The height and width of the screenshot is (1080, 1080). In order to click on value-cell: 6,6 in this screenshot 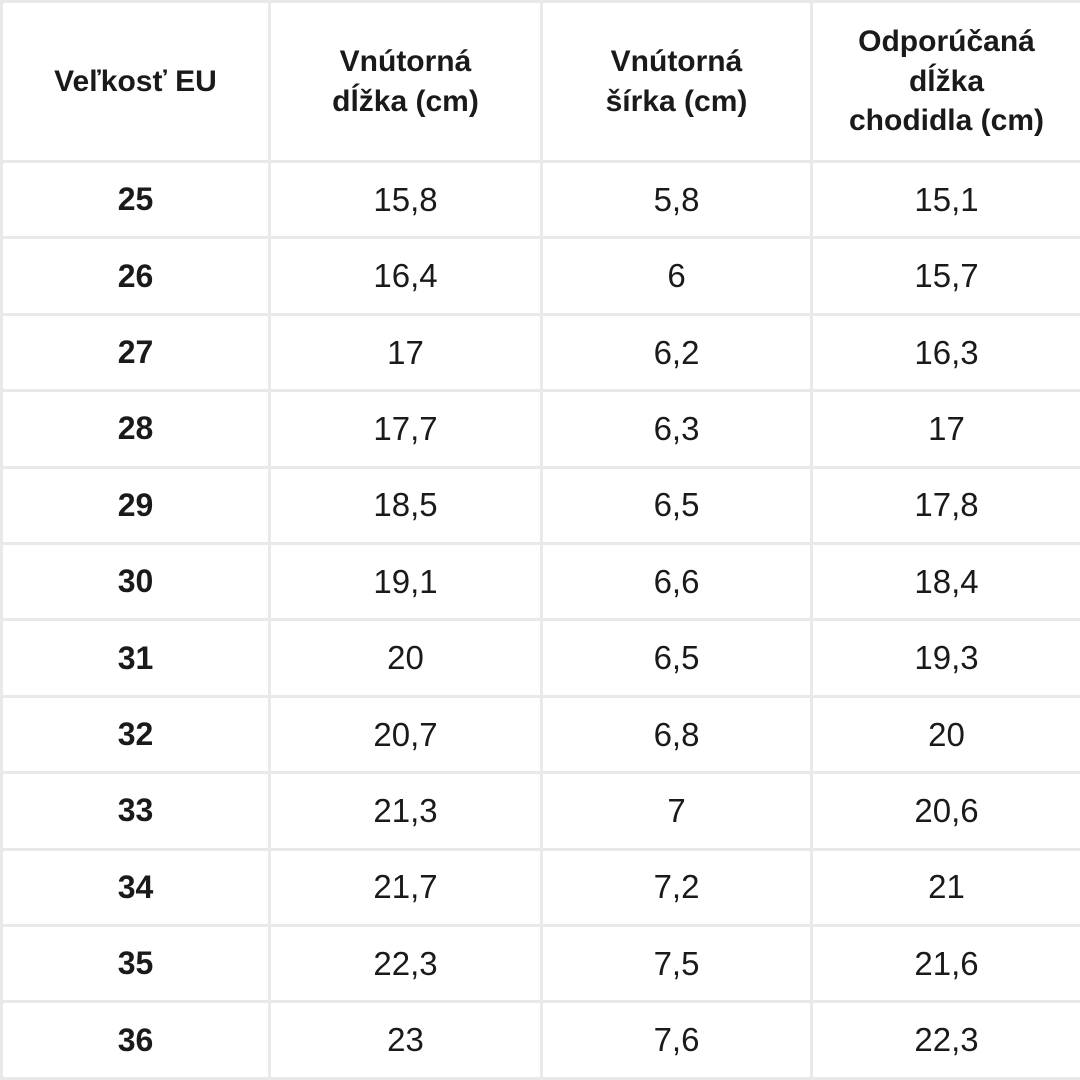, I will do `click(676, 582)`.